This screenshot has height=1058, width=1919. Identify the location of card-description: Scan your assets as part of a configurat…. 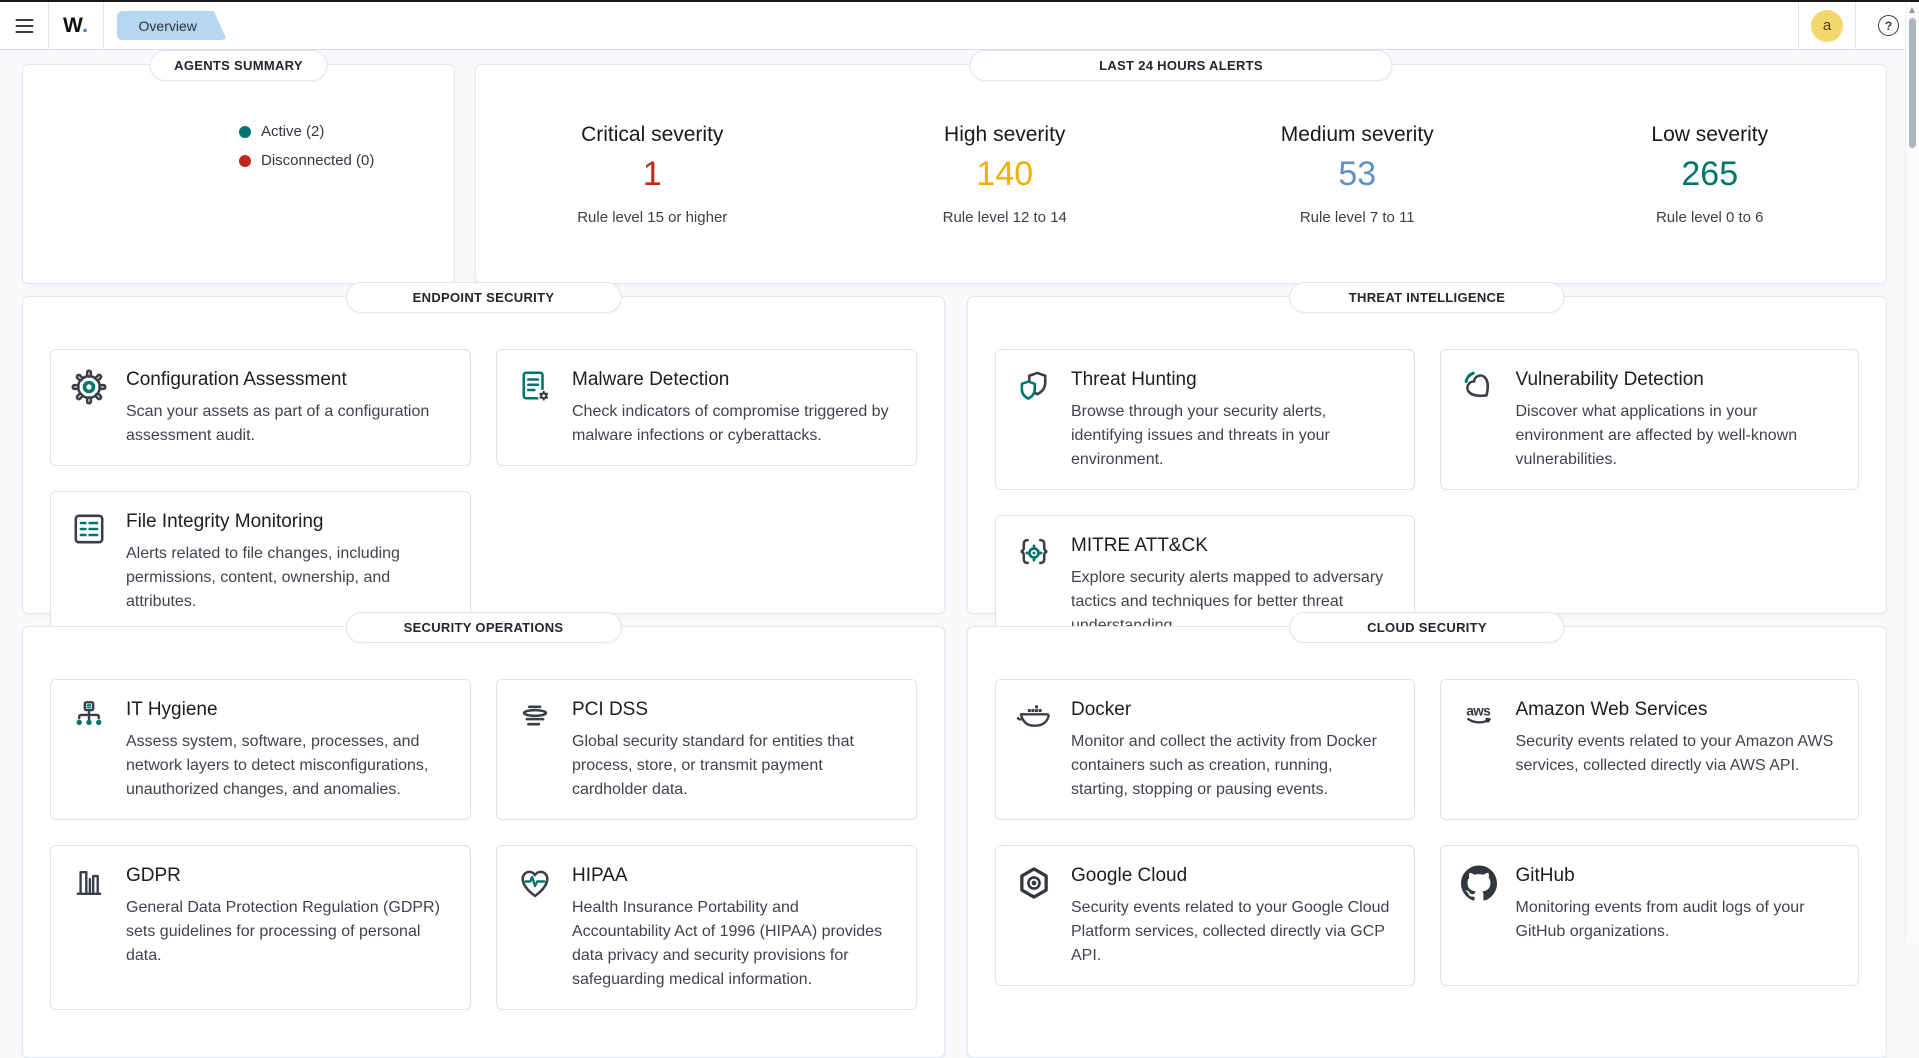
(278, 423).